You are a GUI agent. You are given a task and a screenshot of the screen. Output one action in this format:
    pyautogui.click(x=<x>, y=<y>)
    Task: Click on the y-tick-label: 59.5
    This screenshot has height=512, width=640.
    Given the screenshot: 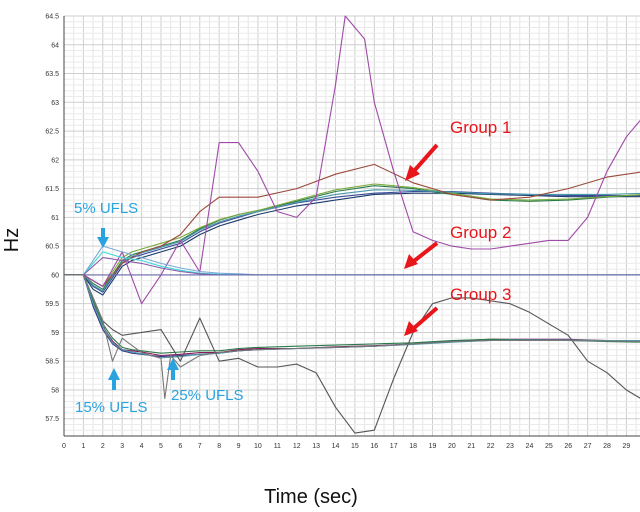 What is the action you would take?
    pyautogui.click(x=52, y=304)
    